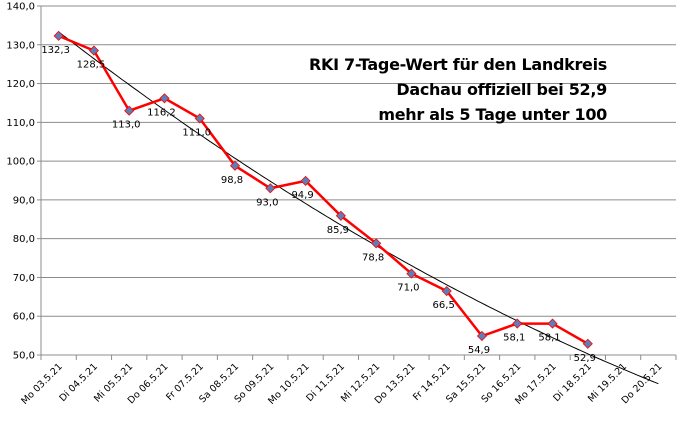  Describe the element at coordinates (373, 257) in the screenshot. I see `data-label: 78,8` at that location.